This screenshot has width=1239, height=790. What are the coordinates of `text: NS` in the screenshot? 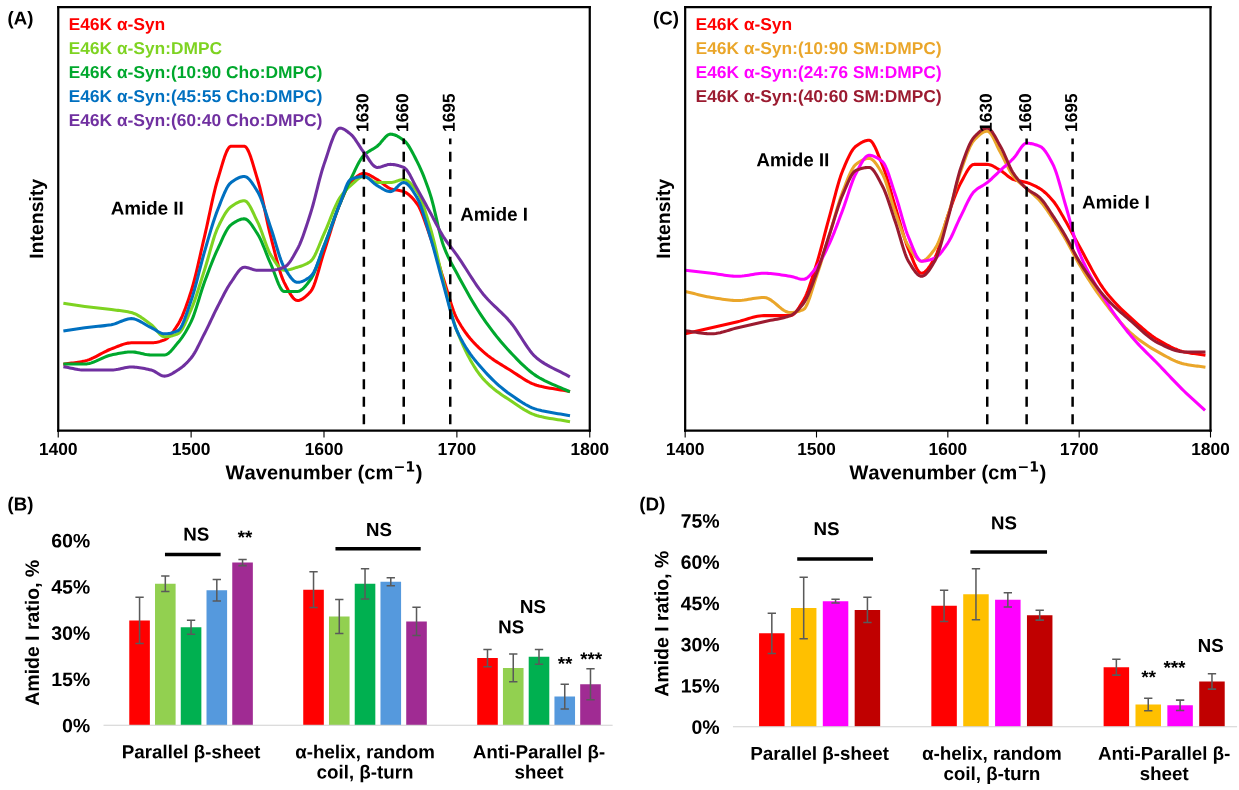 It's located at (379, 529).